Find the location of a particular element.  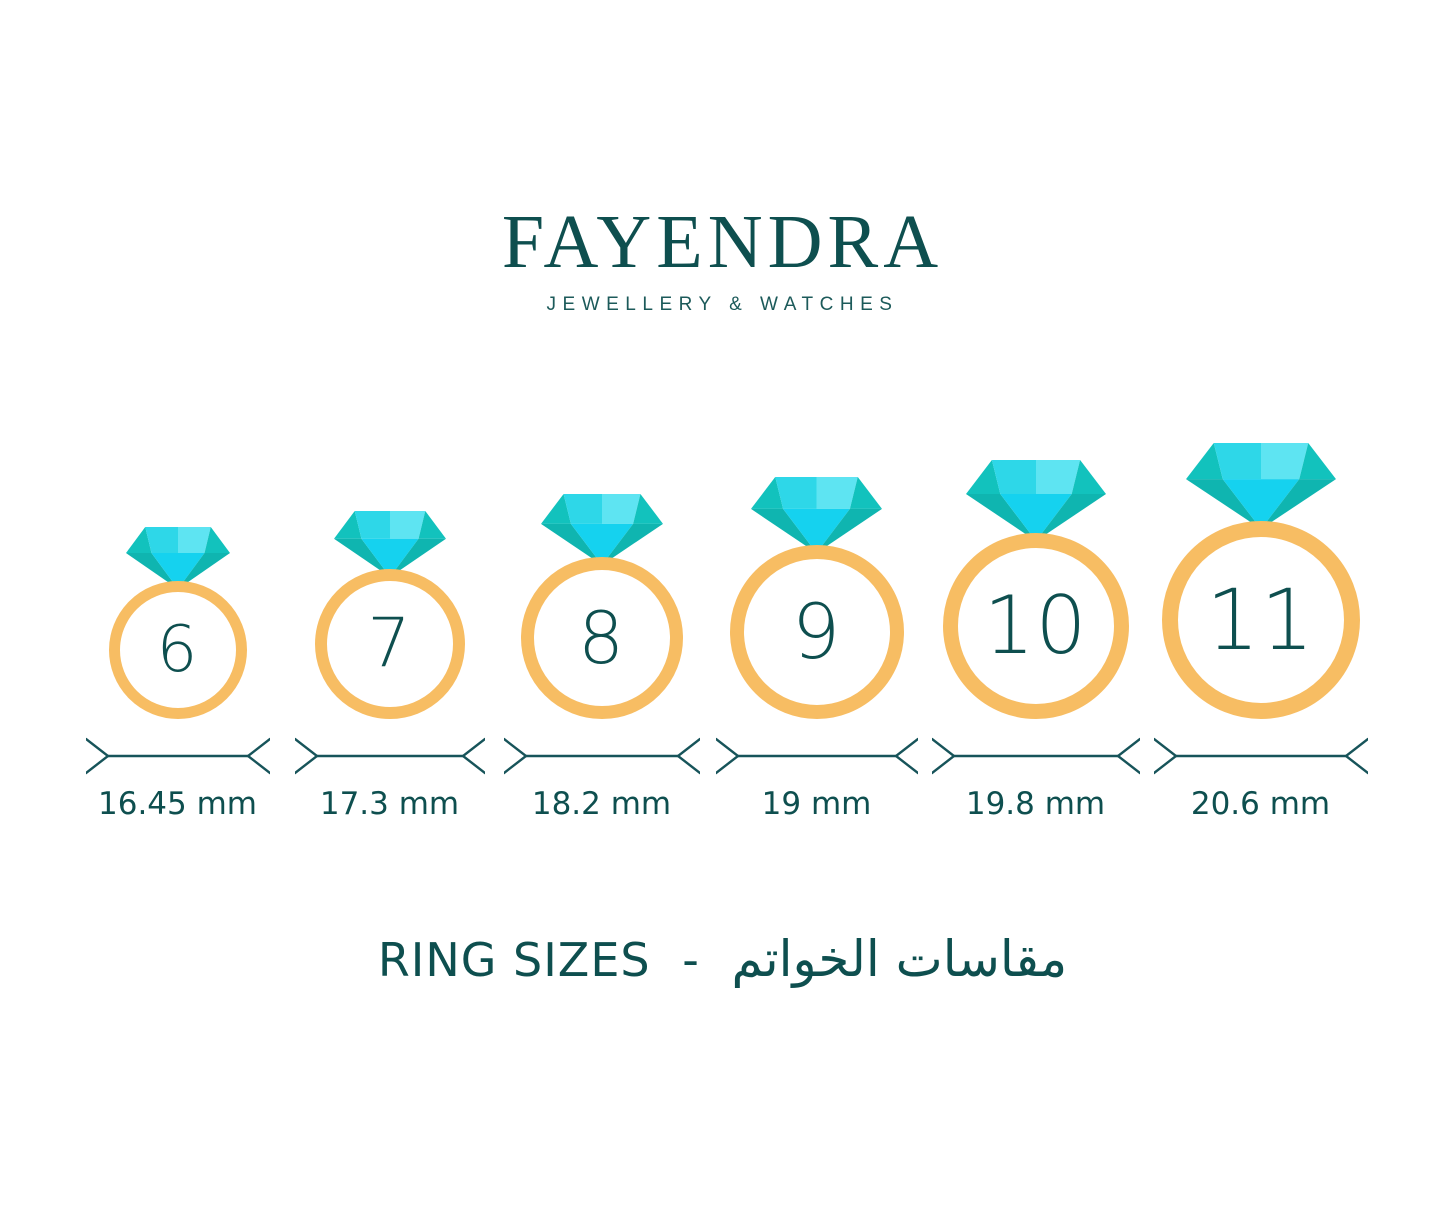

ring-size-item: 6 16.45 mm is located at coordinates (178, 630).